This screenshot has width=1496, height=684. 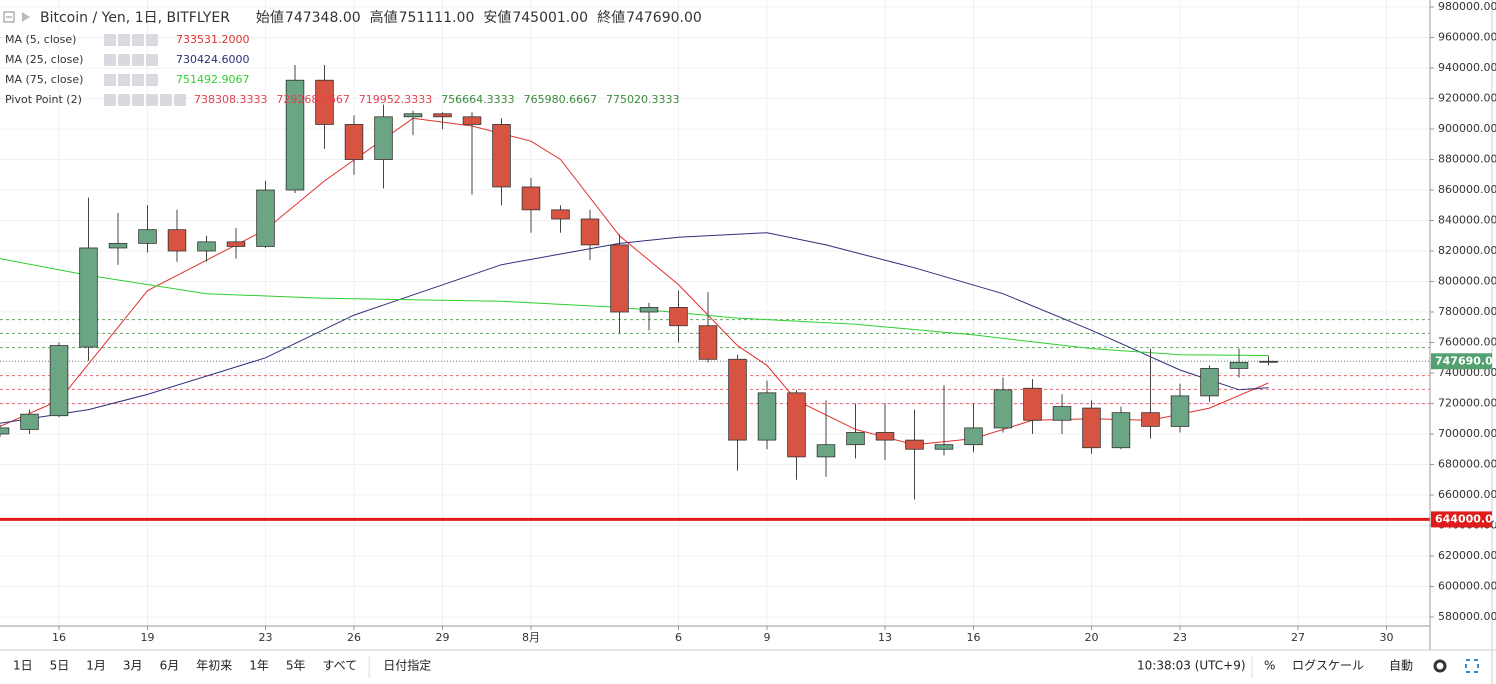 What do you see at coordinates (1467, 67) in the screenshot?
I see `y-tick-label: 940000.00` at bounding box center [1467, 67].